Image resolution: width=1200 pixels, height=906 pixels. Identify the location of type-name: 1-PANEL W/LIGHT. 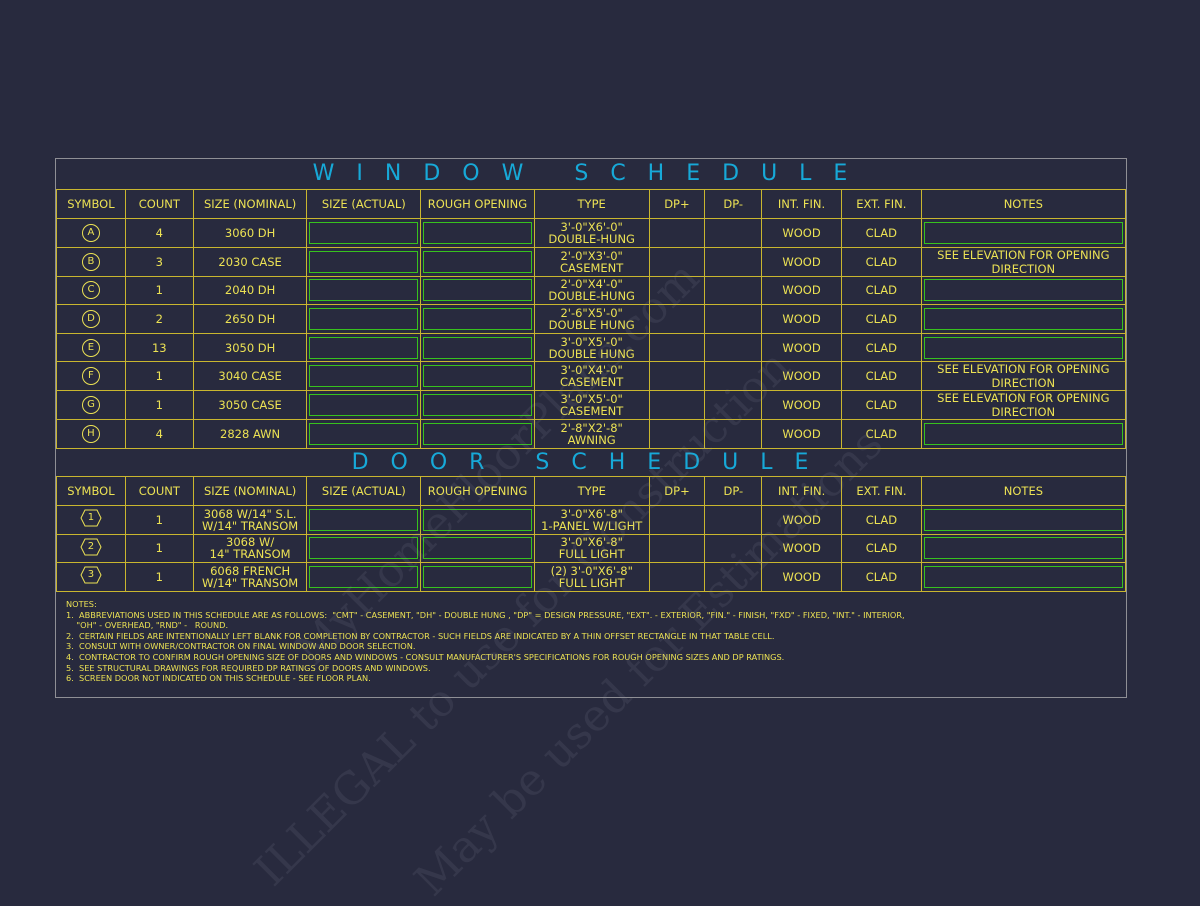
(592, 525).